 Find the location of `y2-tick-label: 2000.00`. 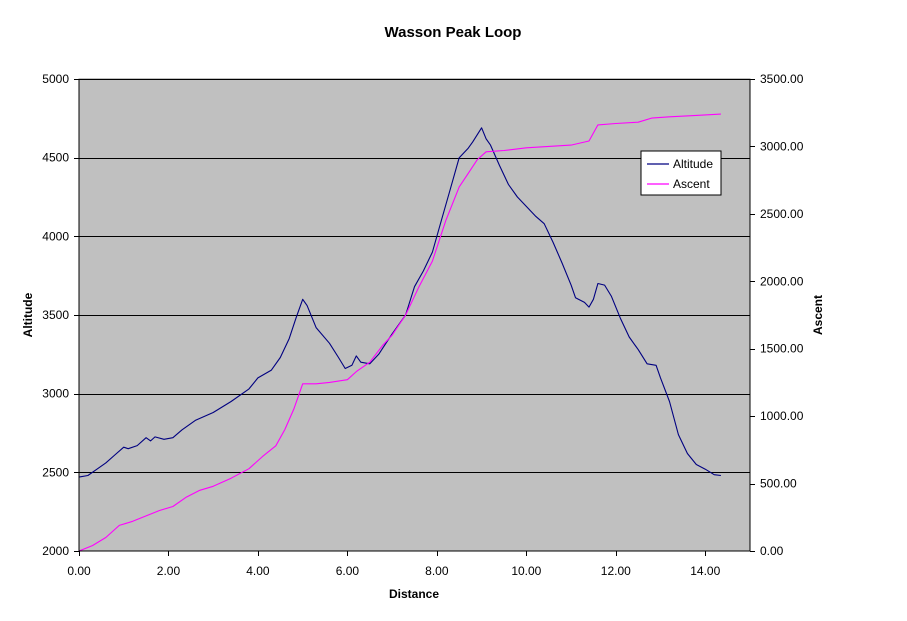

y2-tick-label: 2000.00 is located at coordinates (782, 281).